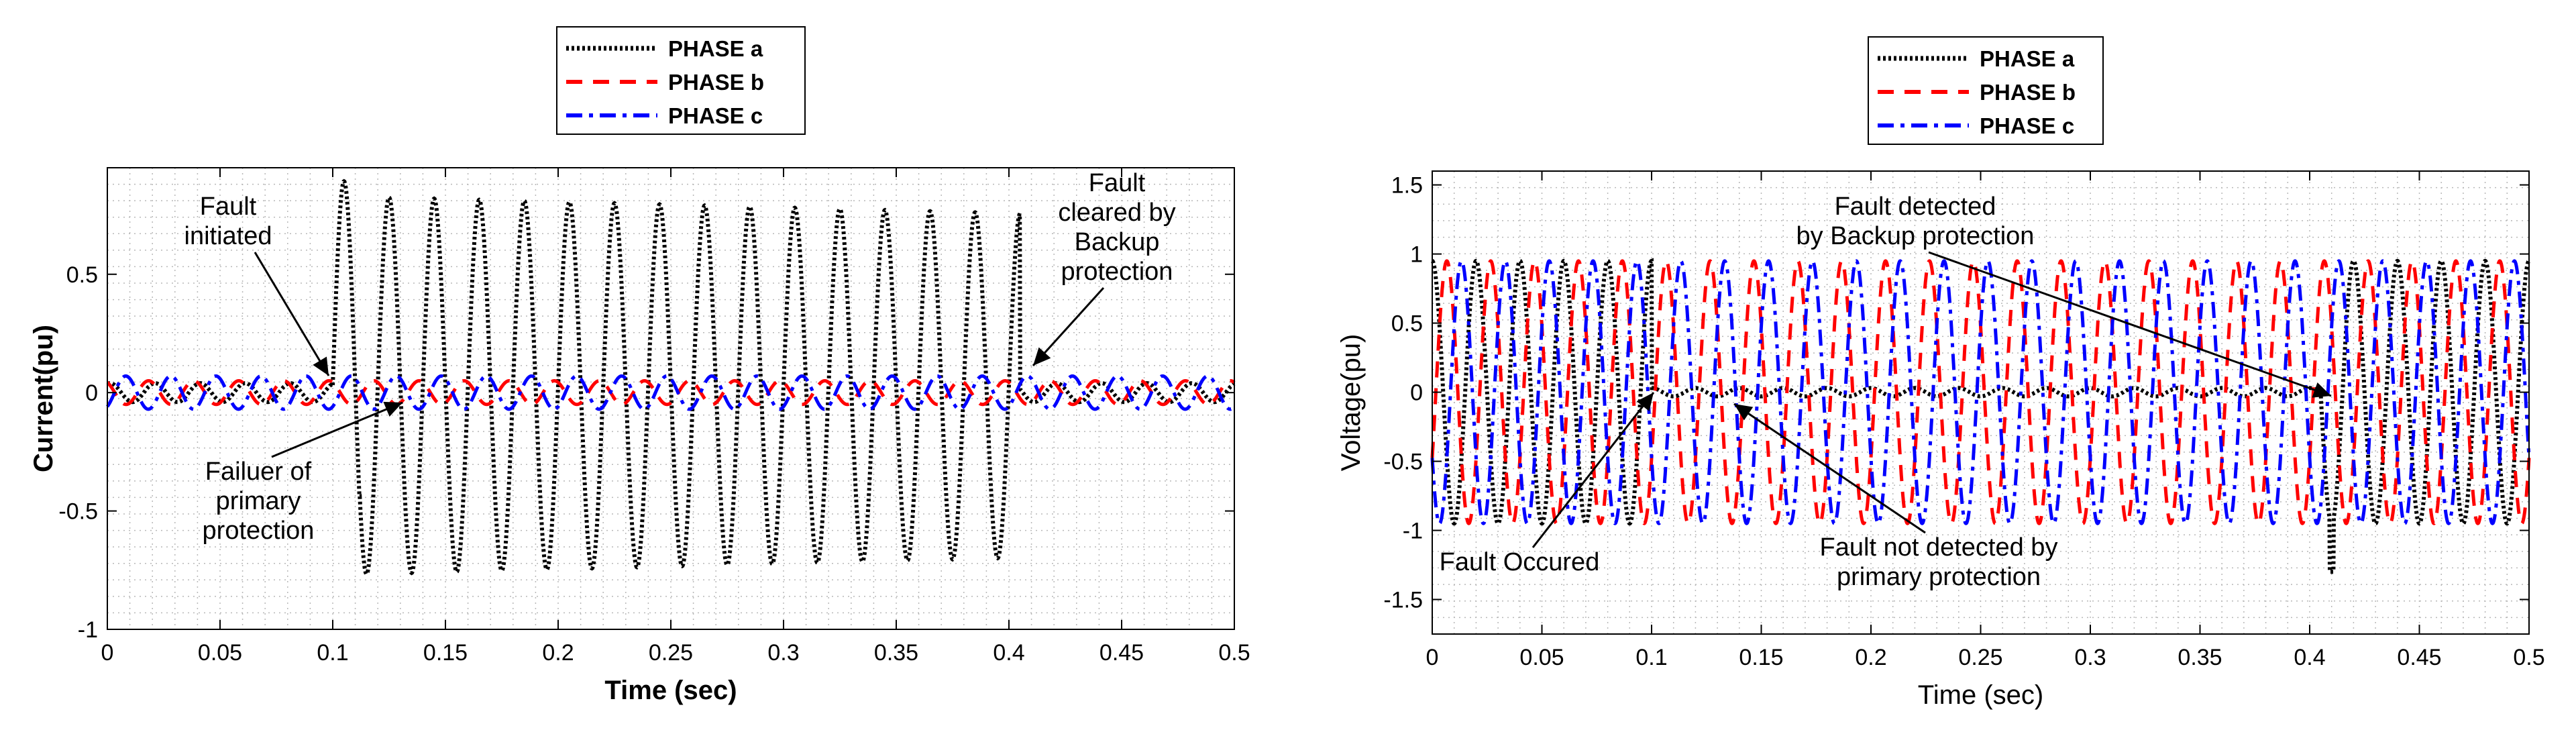 This screenshot has height=732, width=2576. What do you see at coordinates (1403, 600) in the screenshot?
I see `y-tick-label: -1.5` at bounding box center [1403, 600].